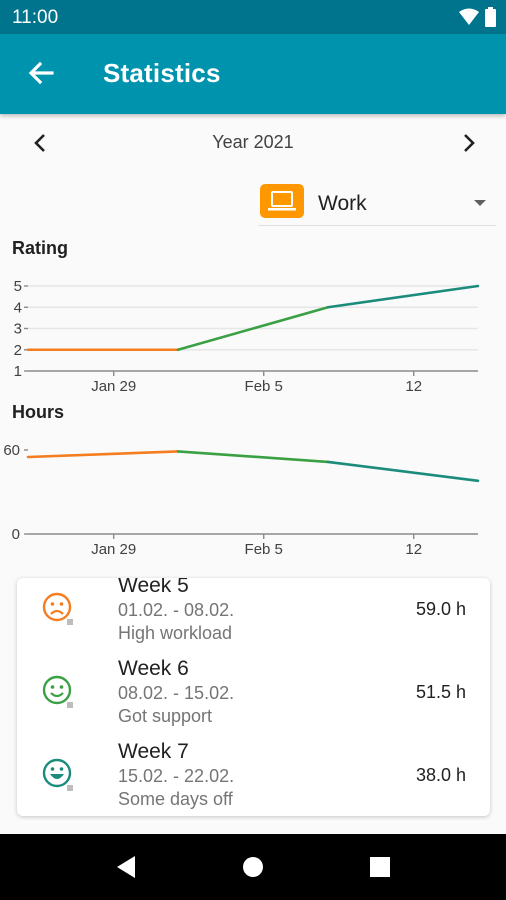 Image resolution: width=506 pixels, height=900 pixels. What do you see at coordinates (57, 774) in the screenshot?
I see `grin-face-icon` at bounding box center [57, 774].